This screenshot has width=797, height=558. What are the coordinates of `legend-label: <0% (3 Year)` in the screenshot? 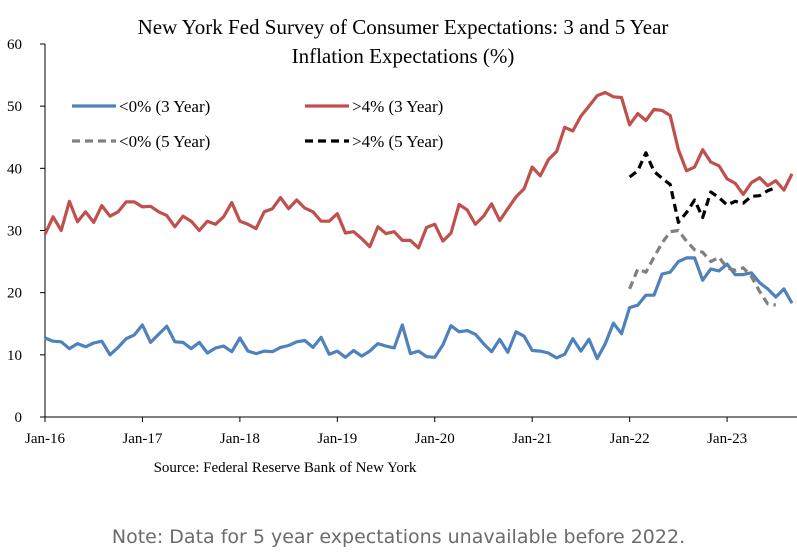 It's located at (164, 106).